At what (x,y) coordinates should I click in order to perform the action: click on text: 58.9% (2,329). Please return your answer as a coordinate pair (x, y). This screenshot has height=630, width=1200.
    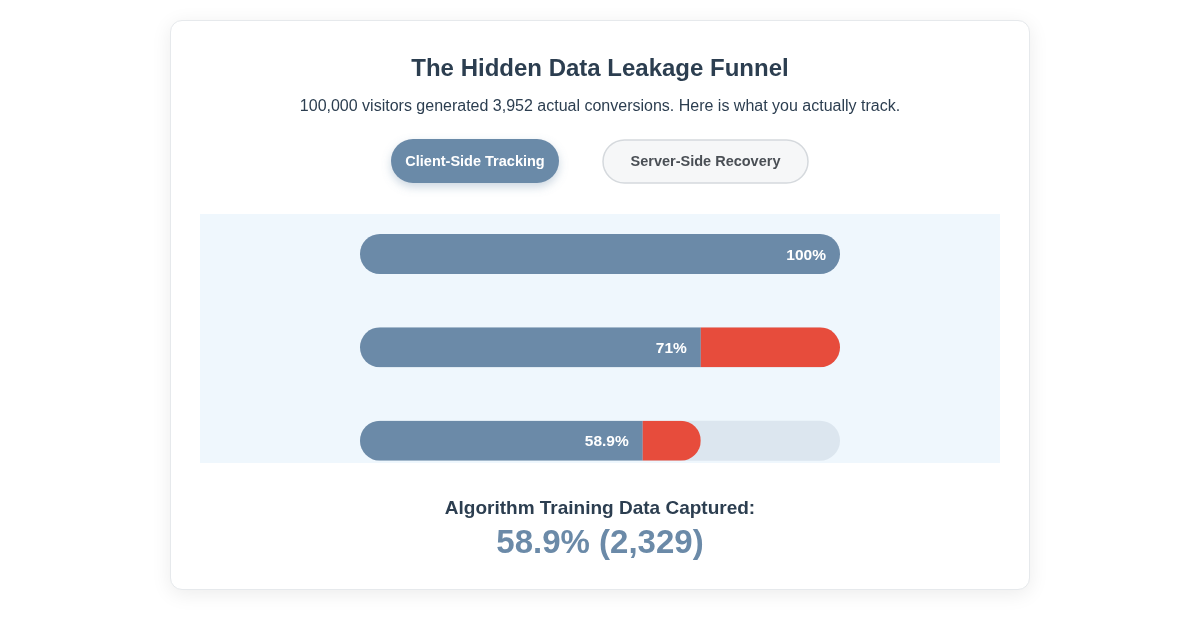
    Looking at the image, I should click on (600, 541).